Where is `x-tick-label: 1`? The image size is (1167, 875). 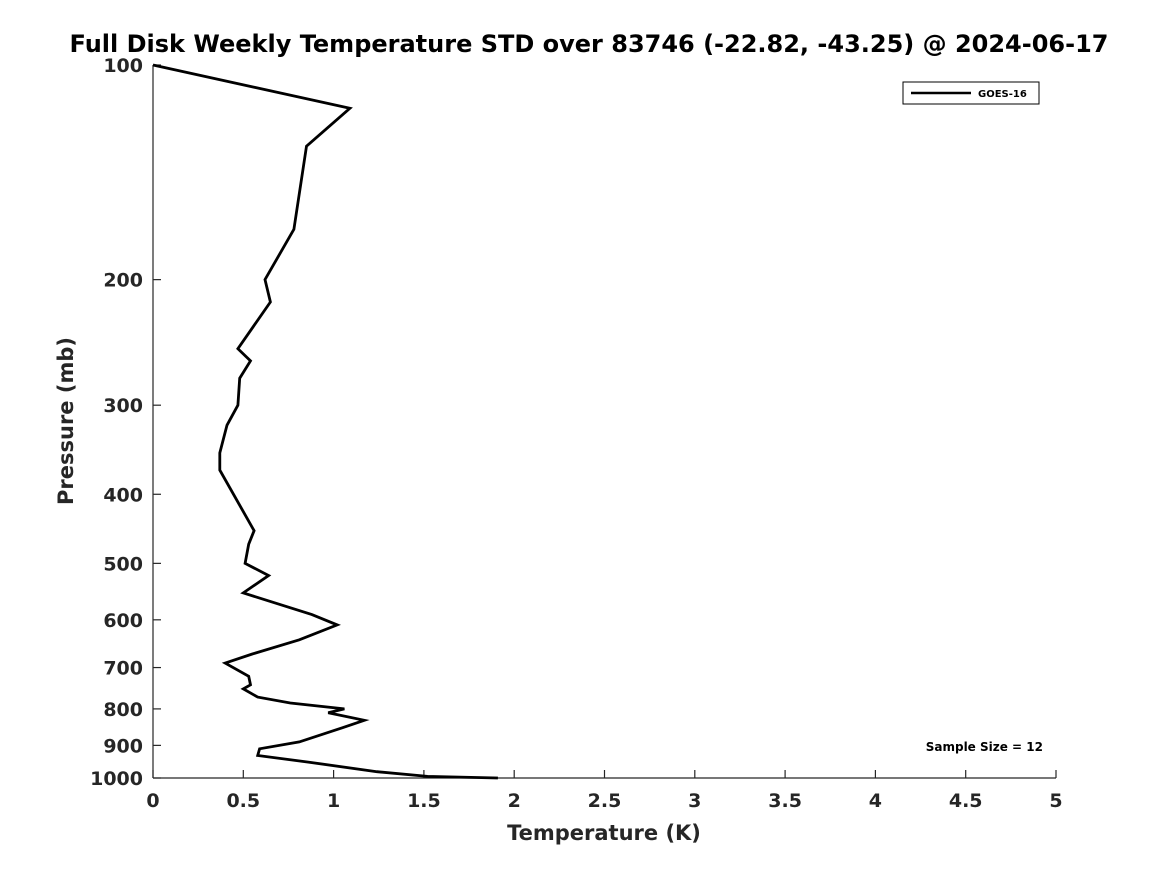 x-tick-label: 1 is located at coordinates (333, 801).